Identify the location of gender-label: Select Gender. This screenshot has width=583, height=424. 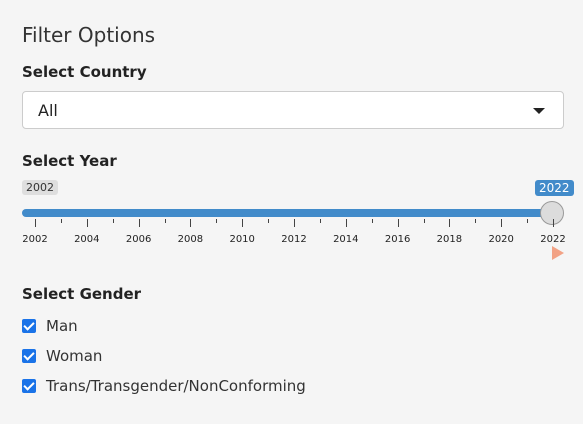
(82, 294).